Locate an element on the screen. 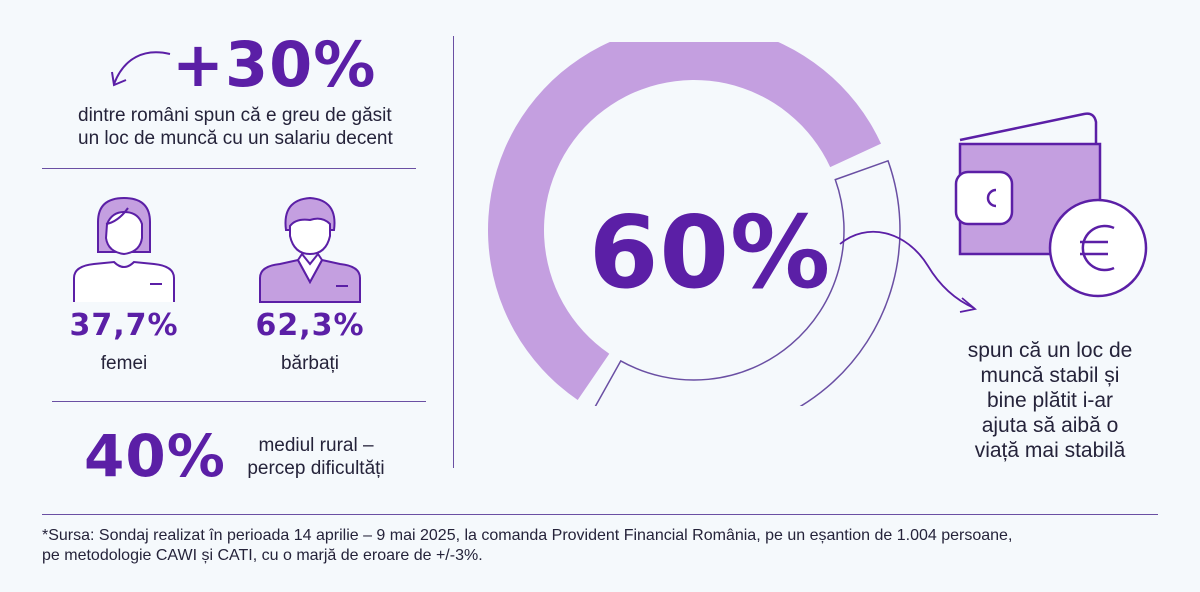 The width and height of the screenshot is (1200, 592). rural-caption-line2: percep dificultăți is located at coordinates (316, 468).